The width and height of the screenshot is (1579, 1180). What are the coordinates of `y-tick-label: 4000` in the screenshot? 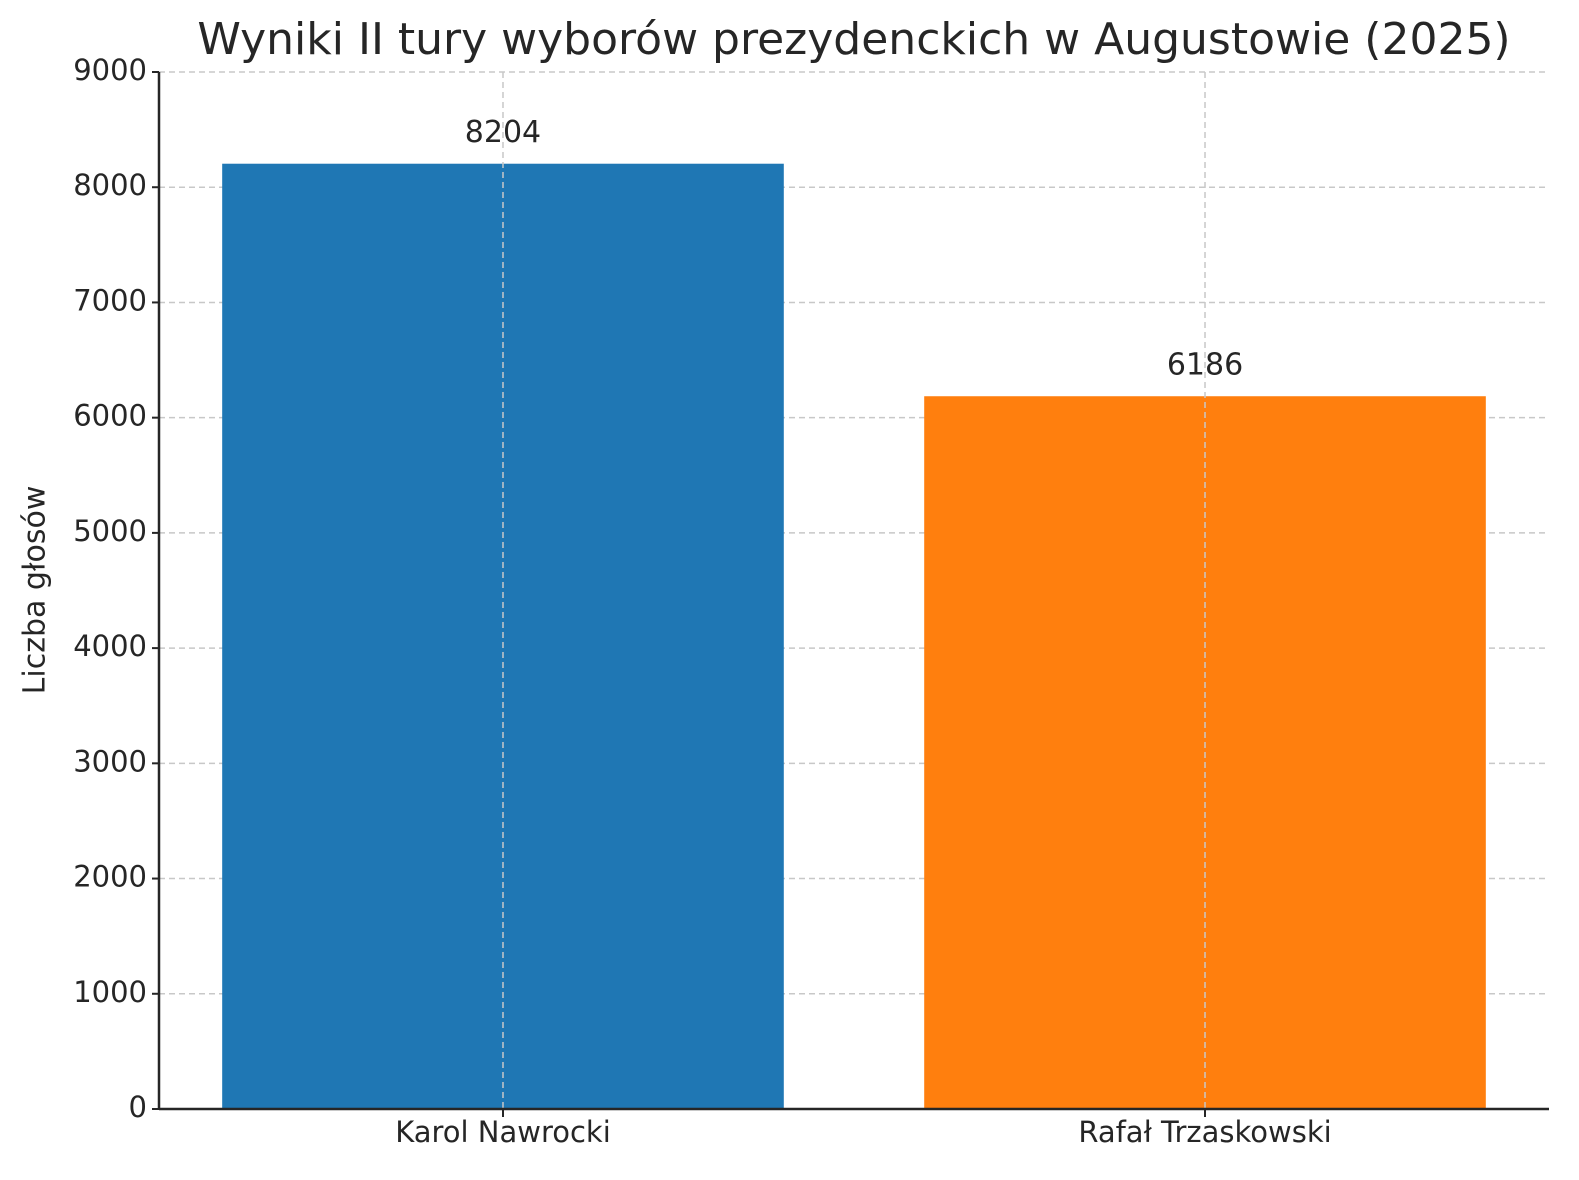 It's located at (110, 646).